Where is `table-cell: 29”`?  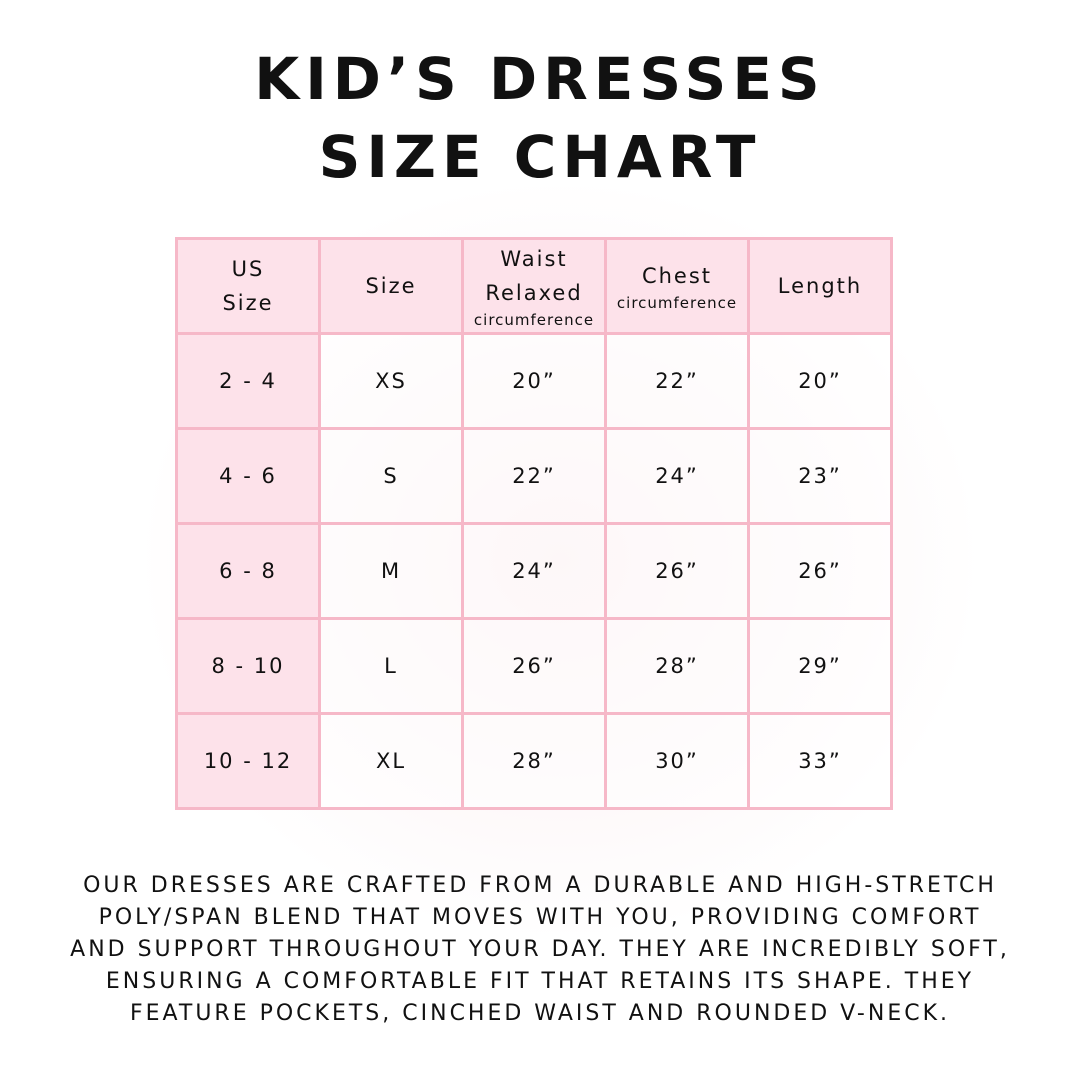
table-cell: 29” is located at coordinates (820, 666).